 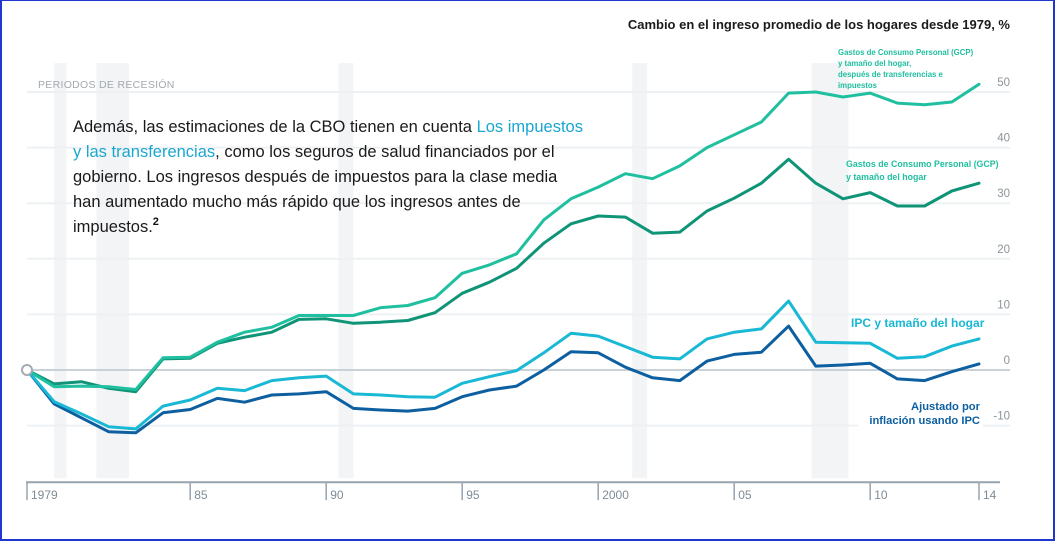 What do you see at coordinates (945, 407) in the screenshot?
I see `series-label-line: Ajustado por` at bounding box center [945, 407].